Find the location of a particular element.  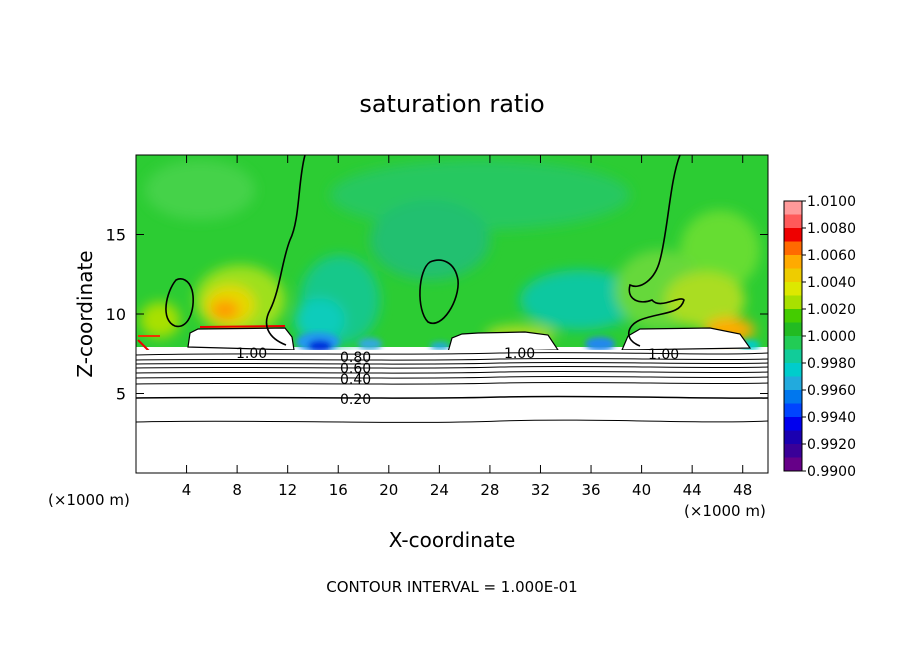

x-tick-label: 44 is located at coordinates (692, 490).